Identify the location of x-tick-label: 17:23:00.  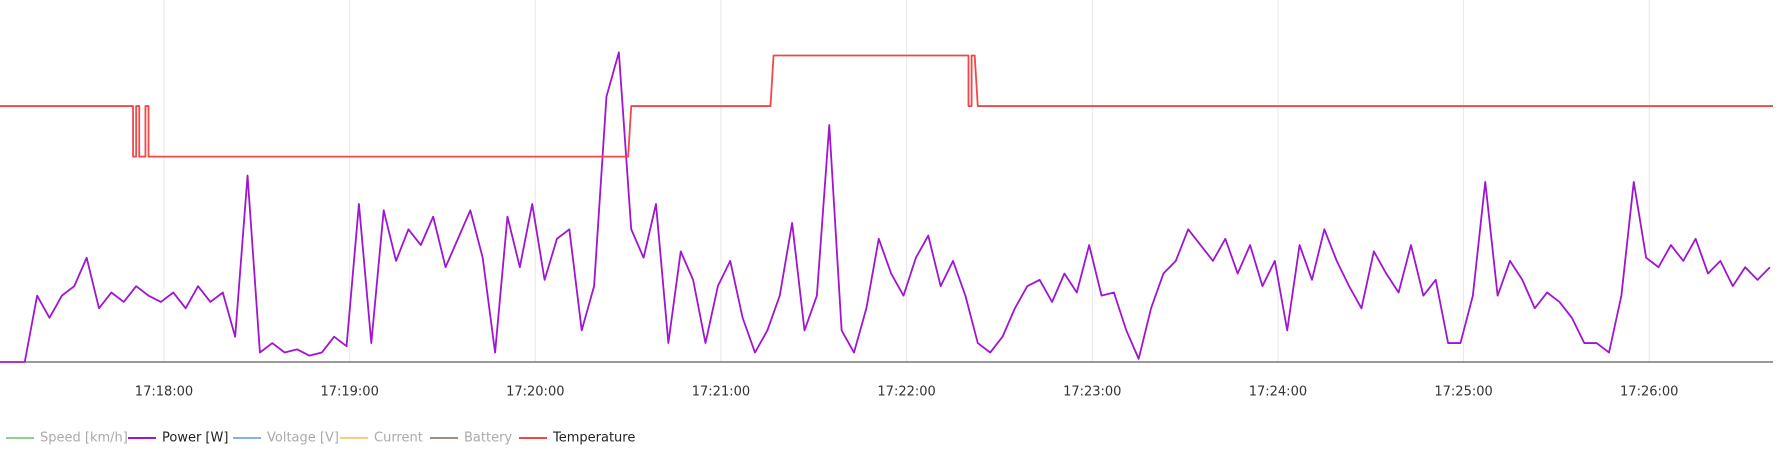
(1092, 392).